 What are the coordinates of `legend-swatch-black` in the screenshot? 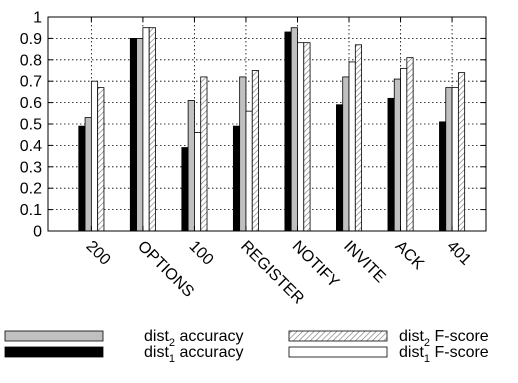 It's located at (54, 352).